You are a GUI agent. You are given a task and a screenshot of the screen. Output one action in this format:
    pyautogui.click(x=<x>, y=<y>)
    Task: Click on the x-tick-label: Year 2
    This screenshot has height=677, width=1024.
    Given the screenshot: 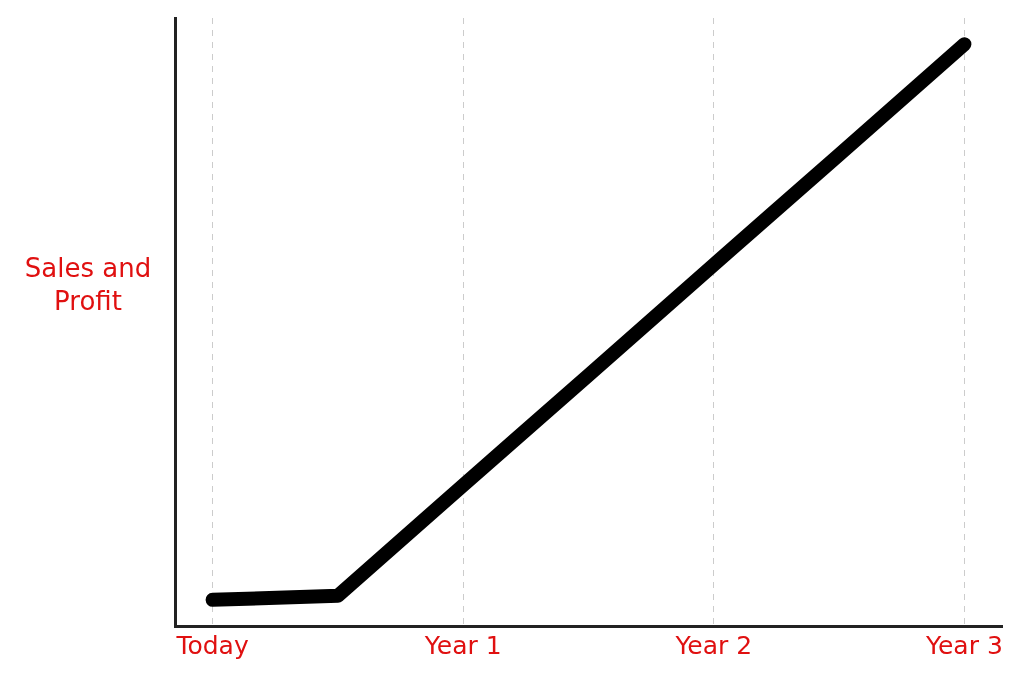 What is the action you would take?
    pyautogui.click(x=713, y=645)
    